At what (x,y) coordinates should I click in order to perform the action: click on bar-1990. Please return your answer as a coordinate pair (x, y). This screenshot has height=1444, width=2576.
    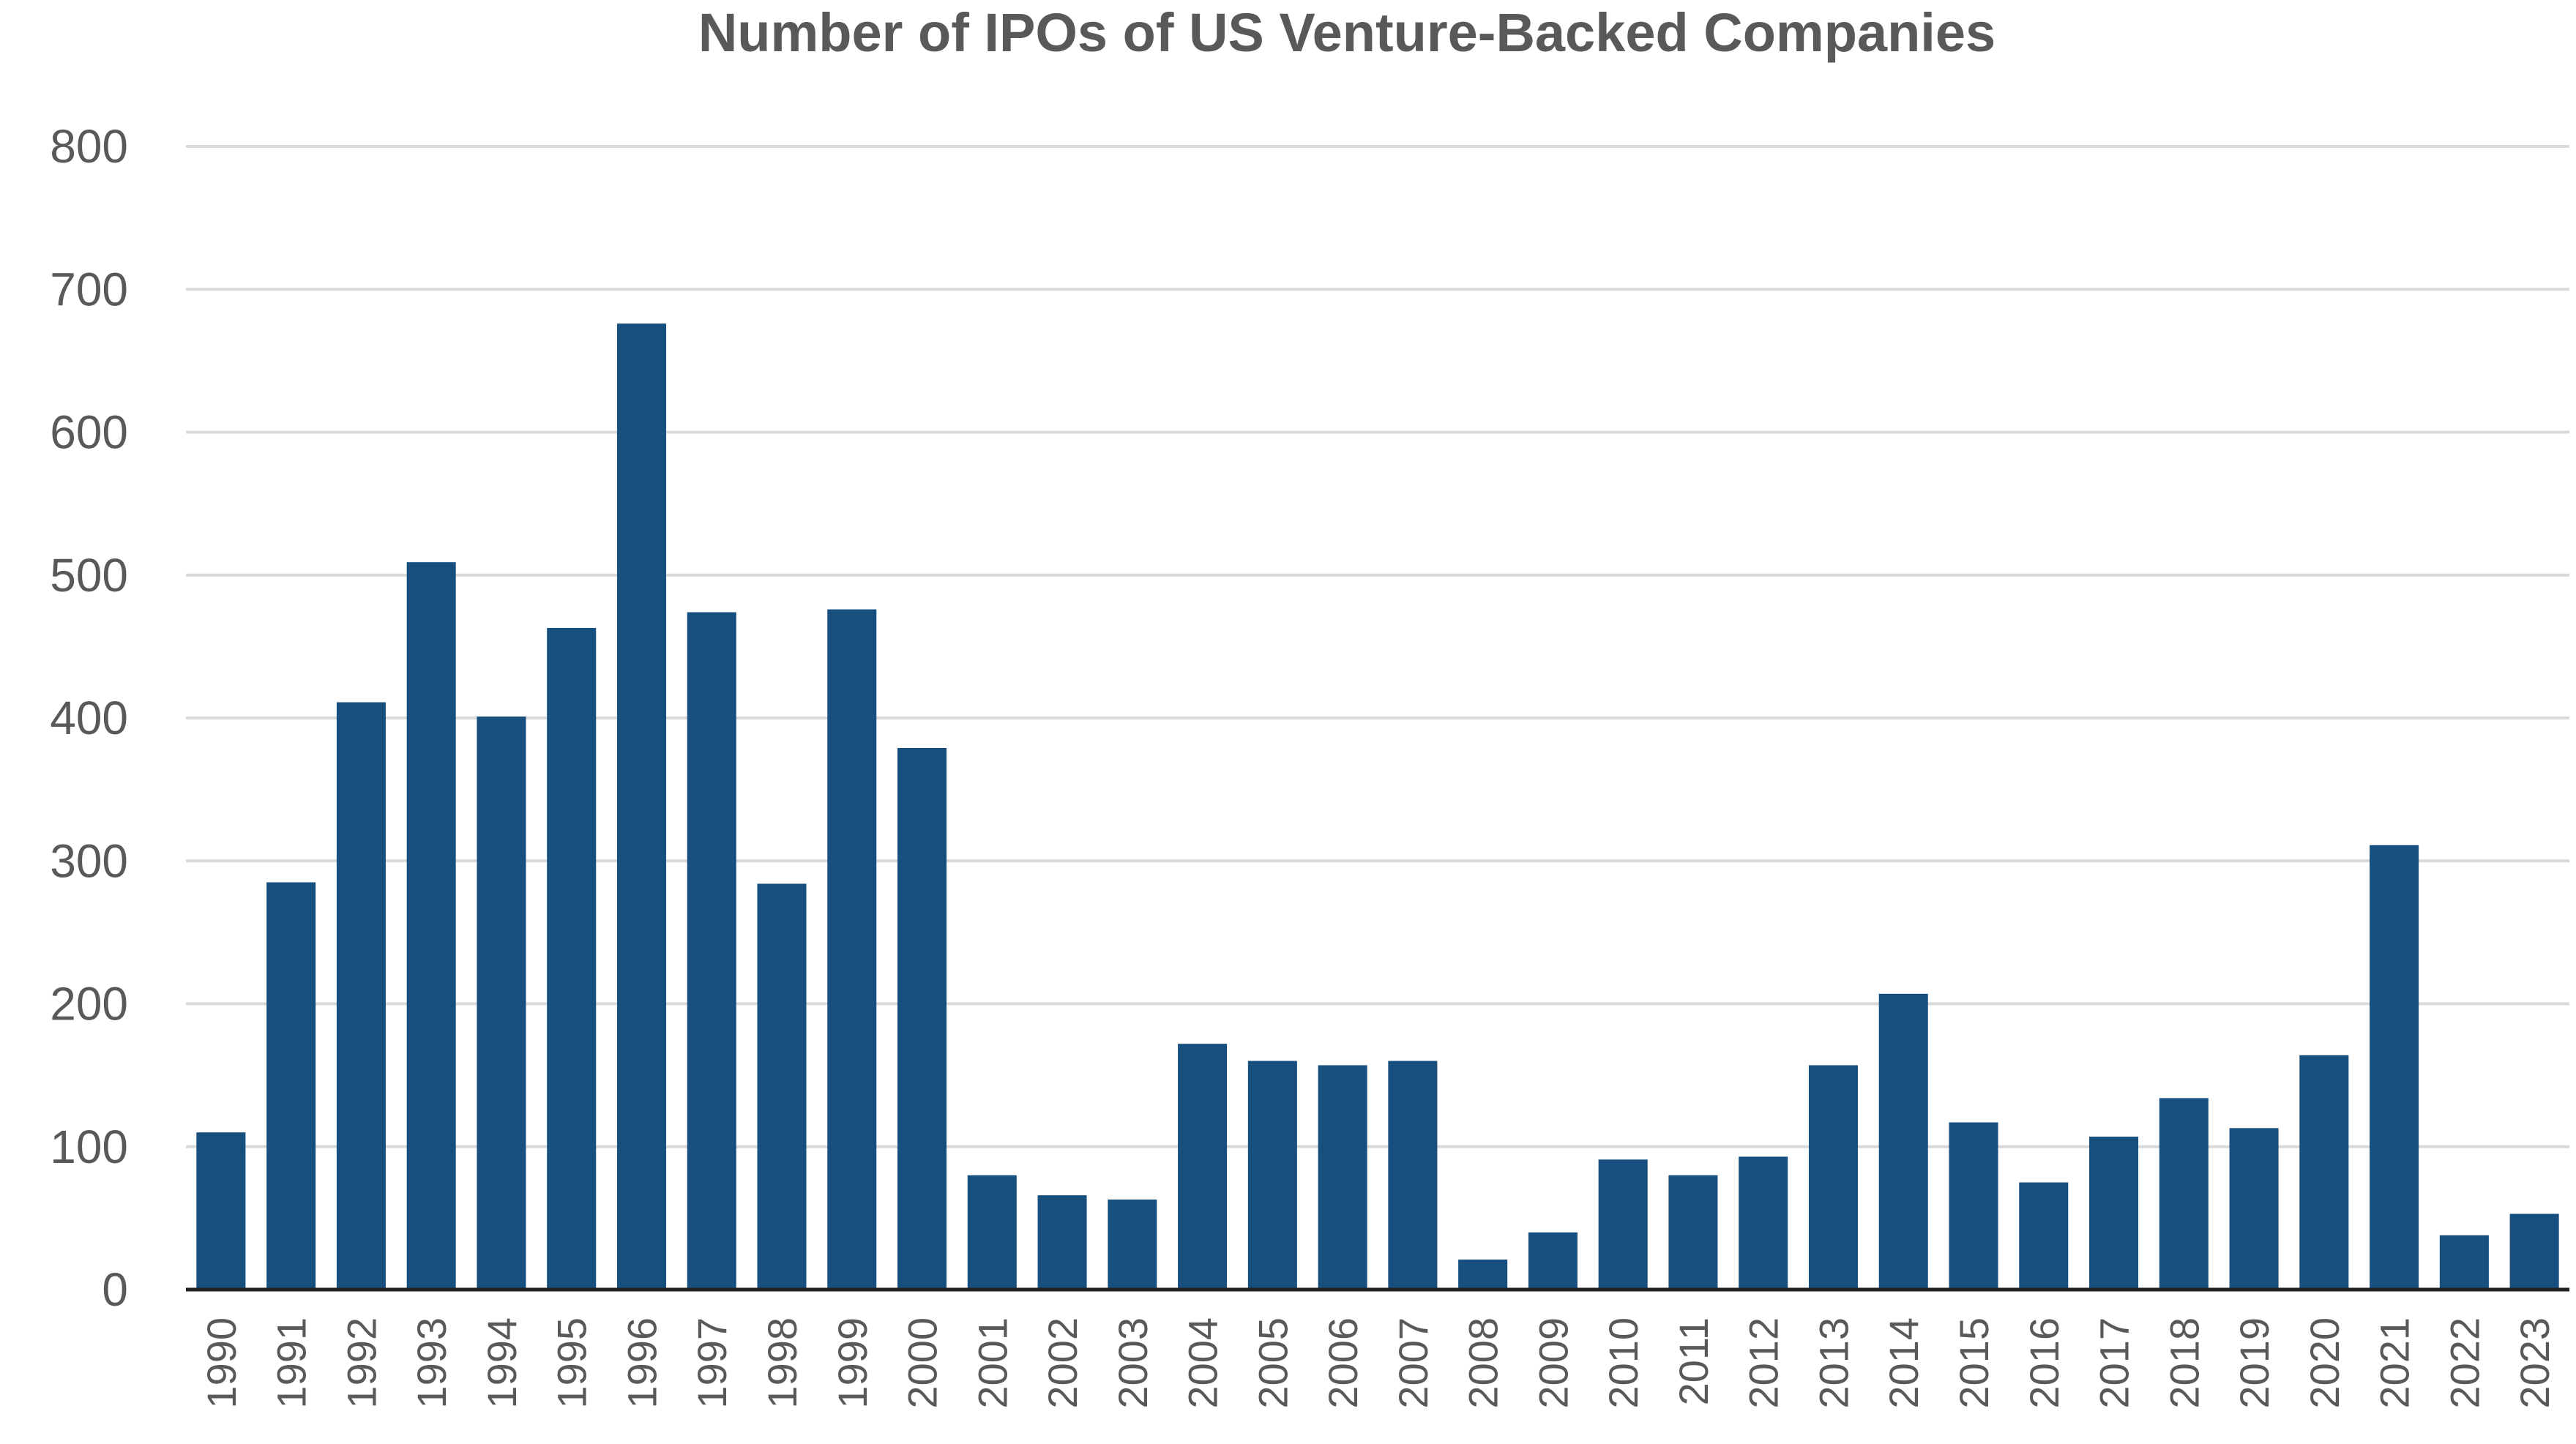
    Looking at the image, I should click on (221, 1211).